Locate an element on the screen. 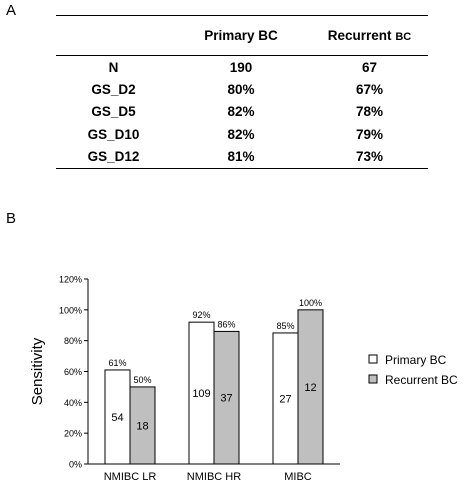  panel-b-label: B is located at coordinates (11, 218).